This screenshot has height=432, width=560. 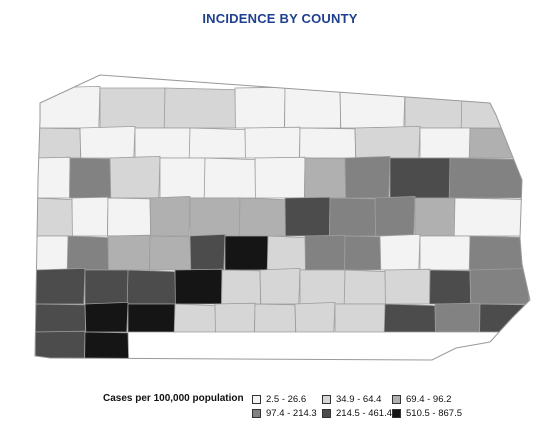 I want to click on legend-range: 510.5 - 867.5, so click(x=434, y=413).